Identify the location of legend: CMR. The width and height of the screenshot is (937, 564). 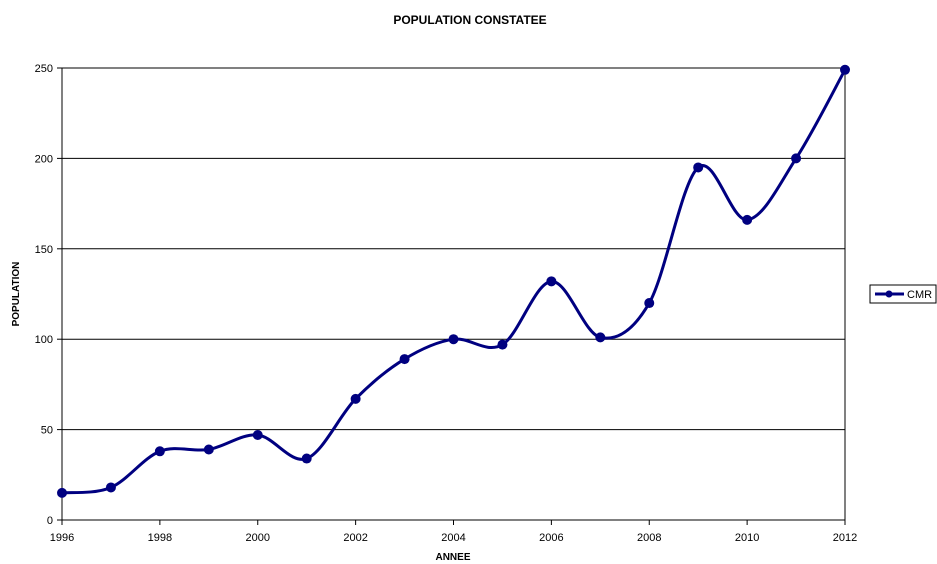
(903, 294).